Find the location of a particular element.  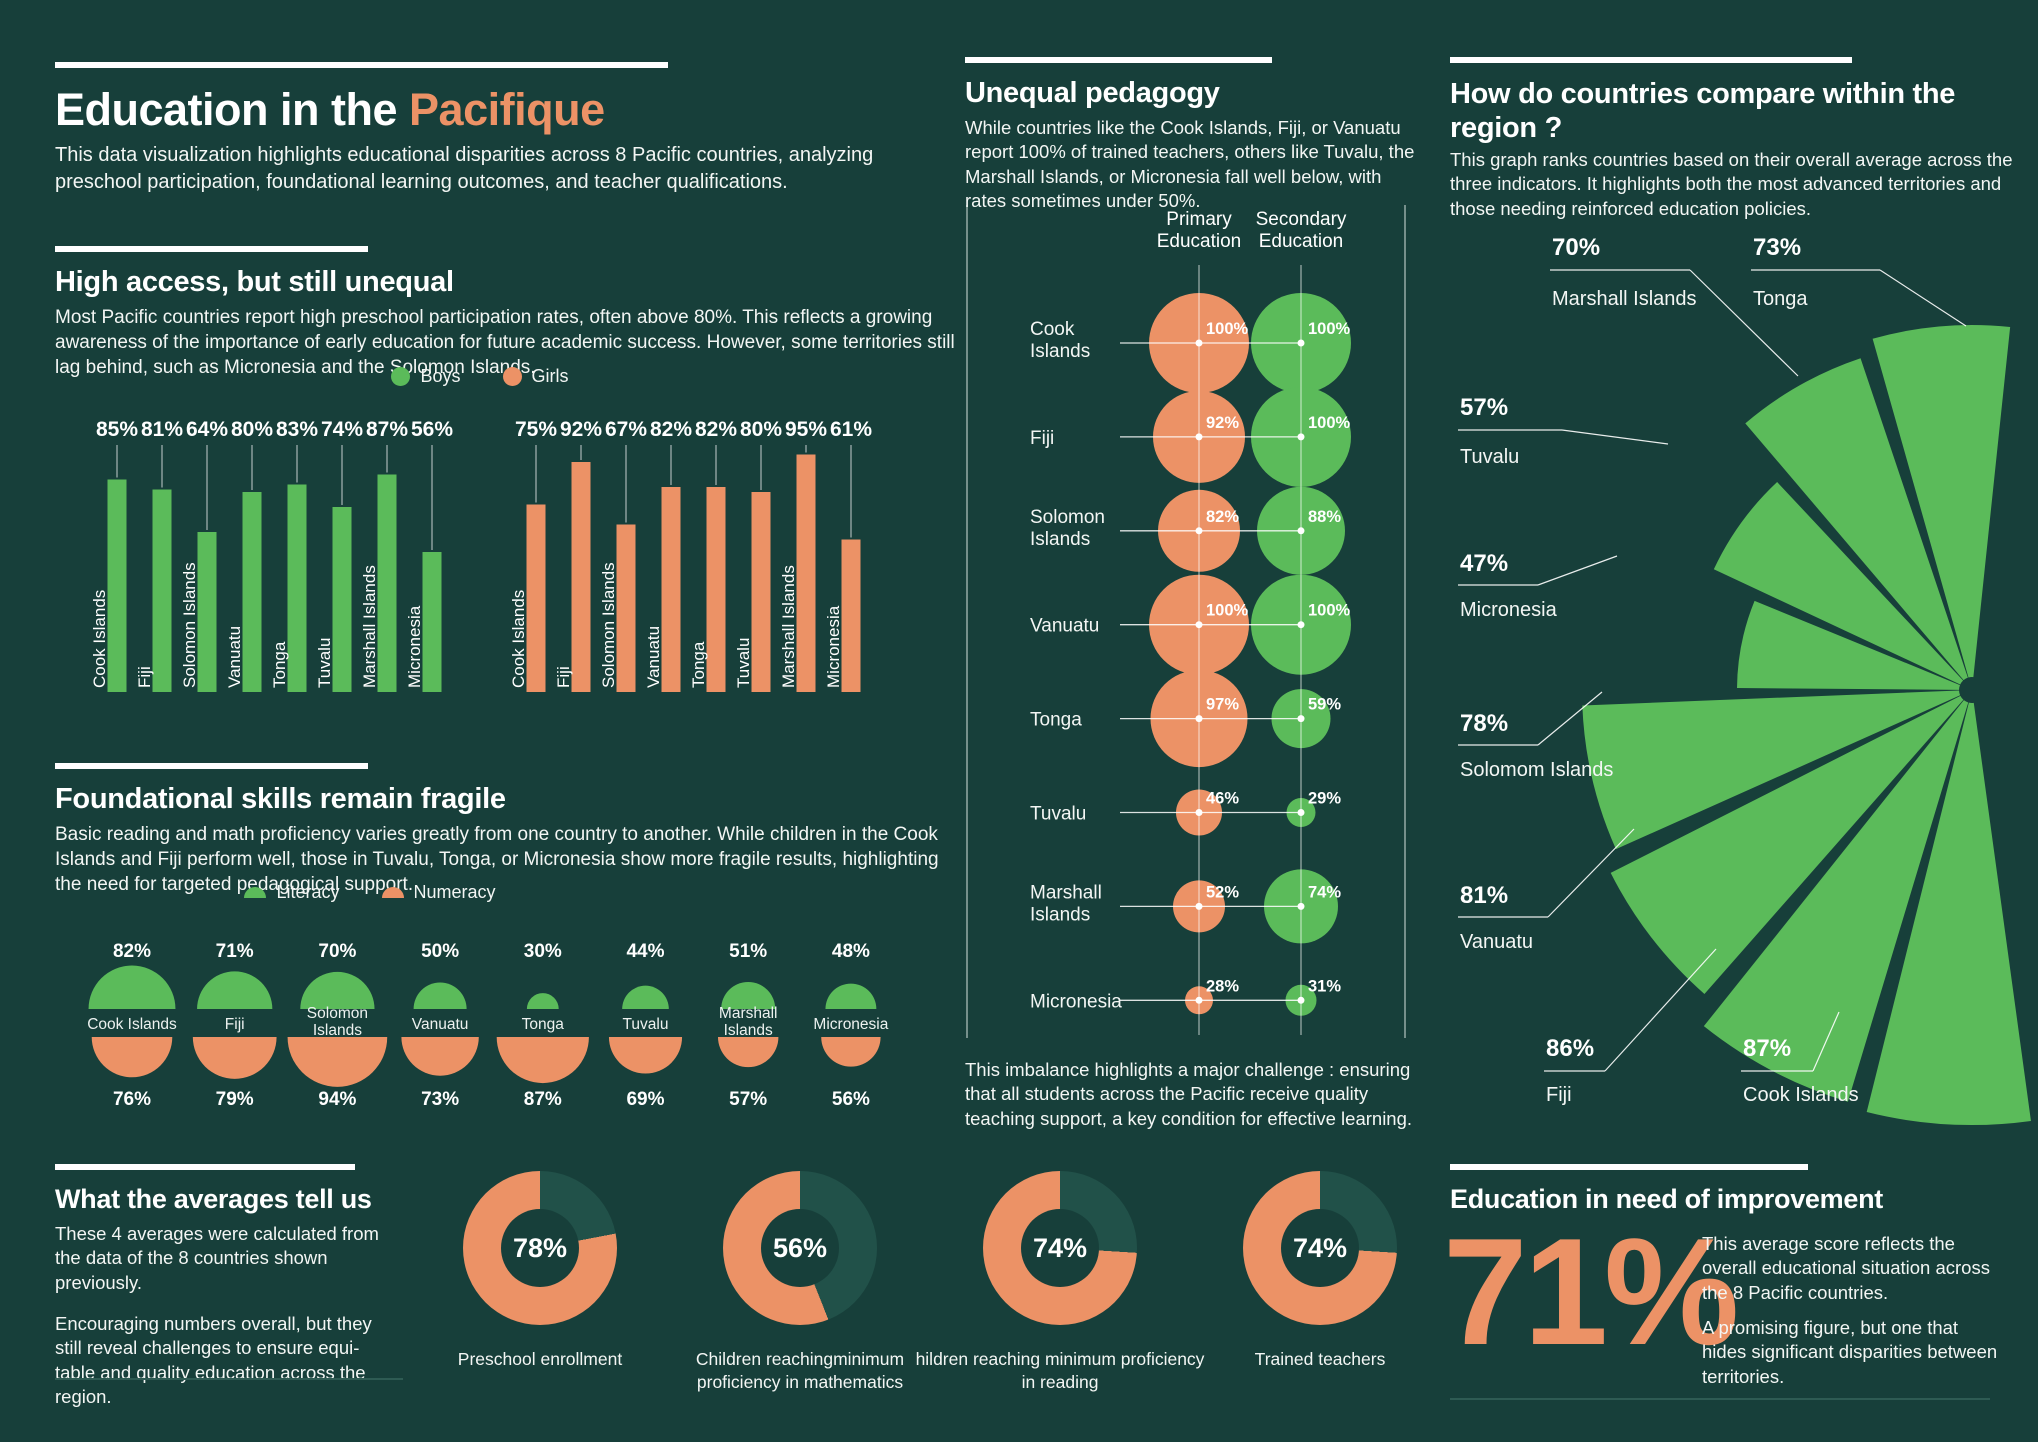

bar-country-label: Cook Islands is located at coordinates (518, 639).